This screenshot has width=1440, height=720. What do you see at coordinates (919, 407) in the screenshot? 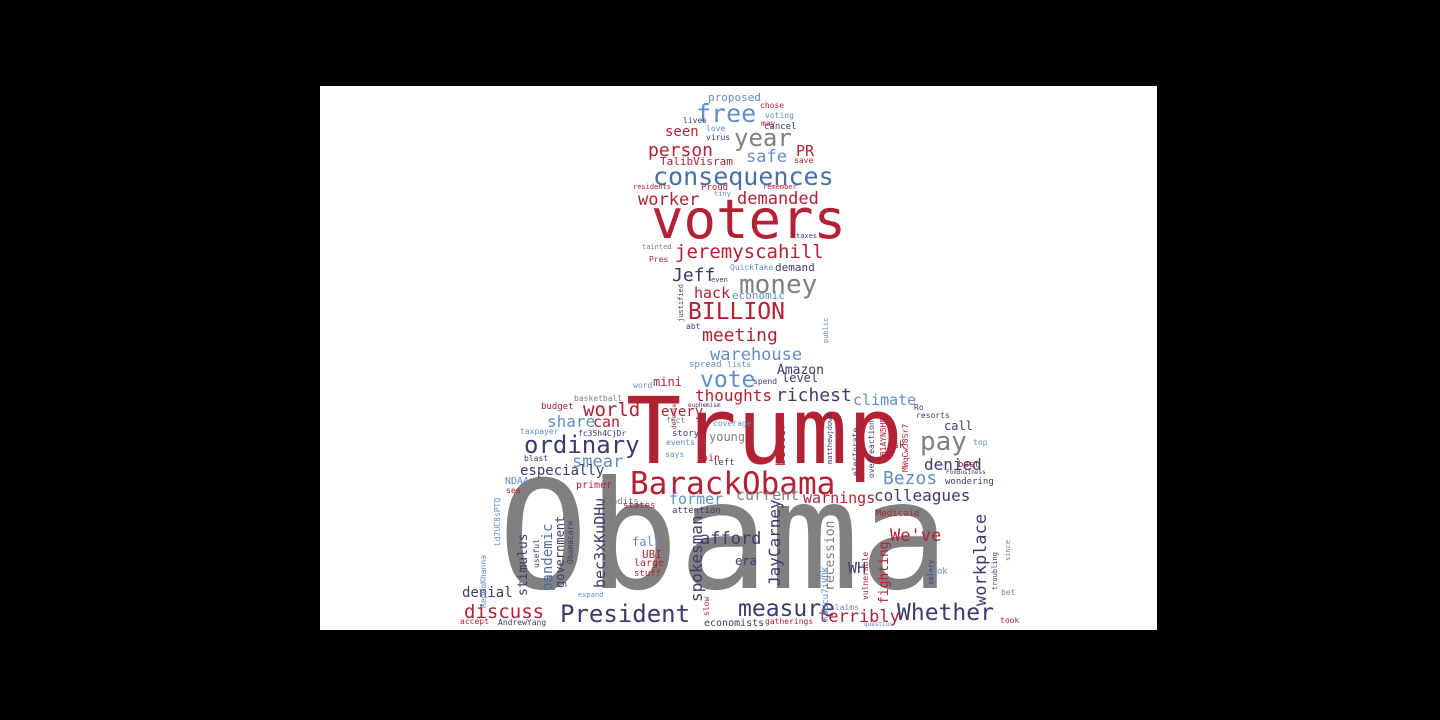
I see `cloud-word-ro: Ro` at bounding box center [919, 407].